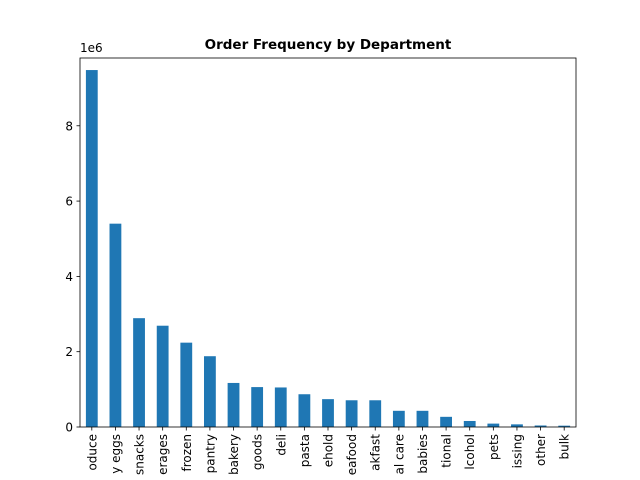 This screenshot has width=640, height=480. I want to click on x-tick-label: lcohol, so click(470, 452).